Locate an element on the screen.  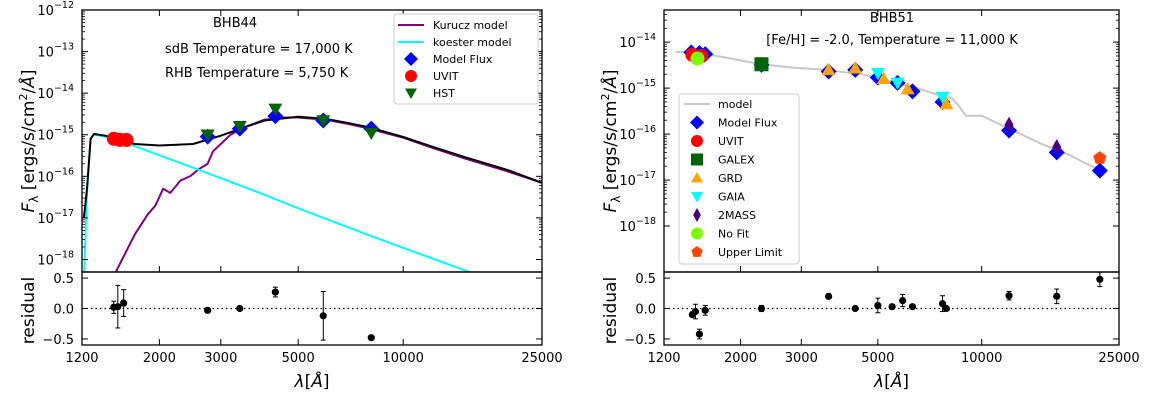
legend-label: HST is located at coordinates (444, 93).